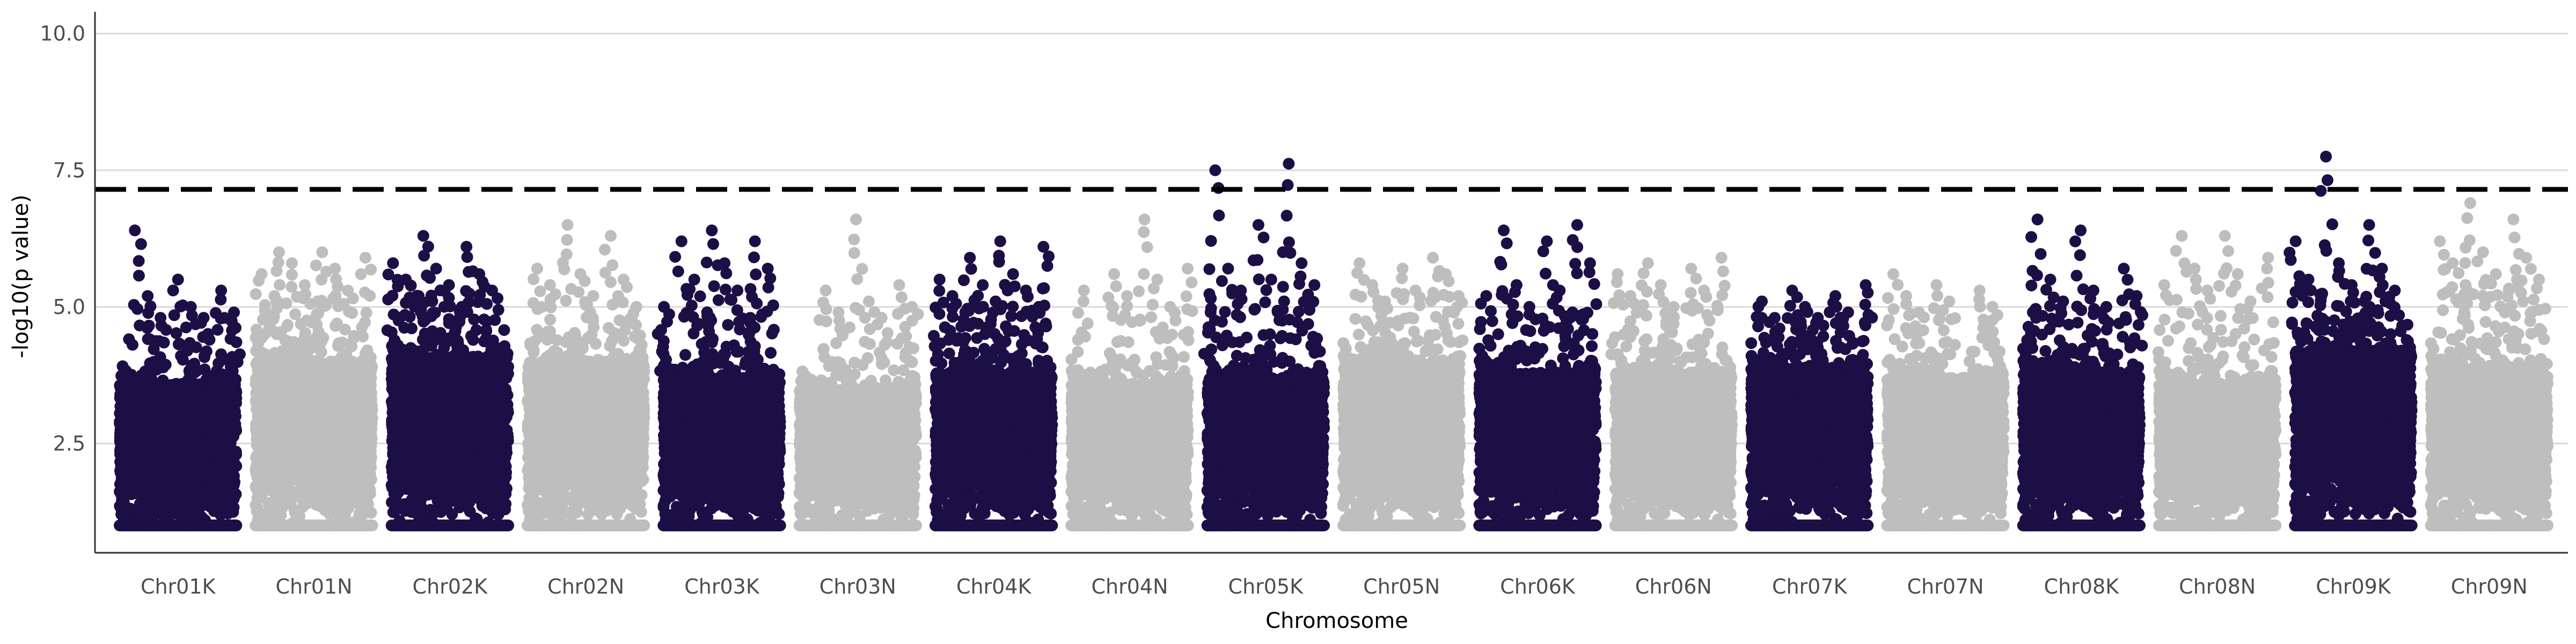 Image resolution: width=2576 pixels, height=644 pixels. Describe the element at coordinates (314, 389) in the screenshot. I see `chromosome-chr01n-points` at that location.